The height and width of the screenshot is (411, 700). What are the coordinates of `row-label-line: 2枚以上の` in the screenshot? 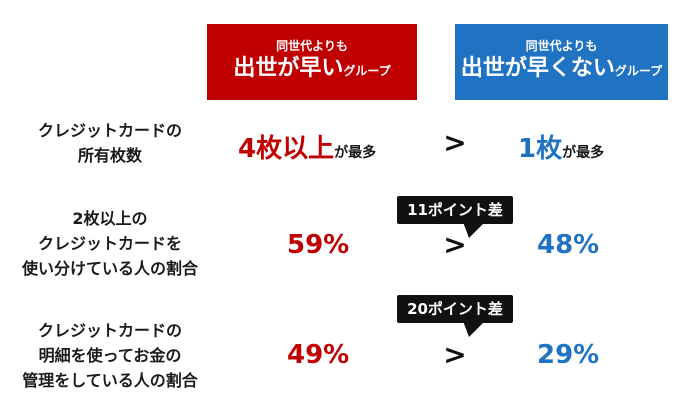 It's located at (110, 218).